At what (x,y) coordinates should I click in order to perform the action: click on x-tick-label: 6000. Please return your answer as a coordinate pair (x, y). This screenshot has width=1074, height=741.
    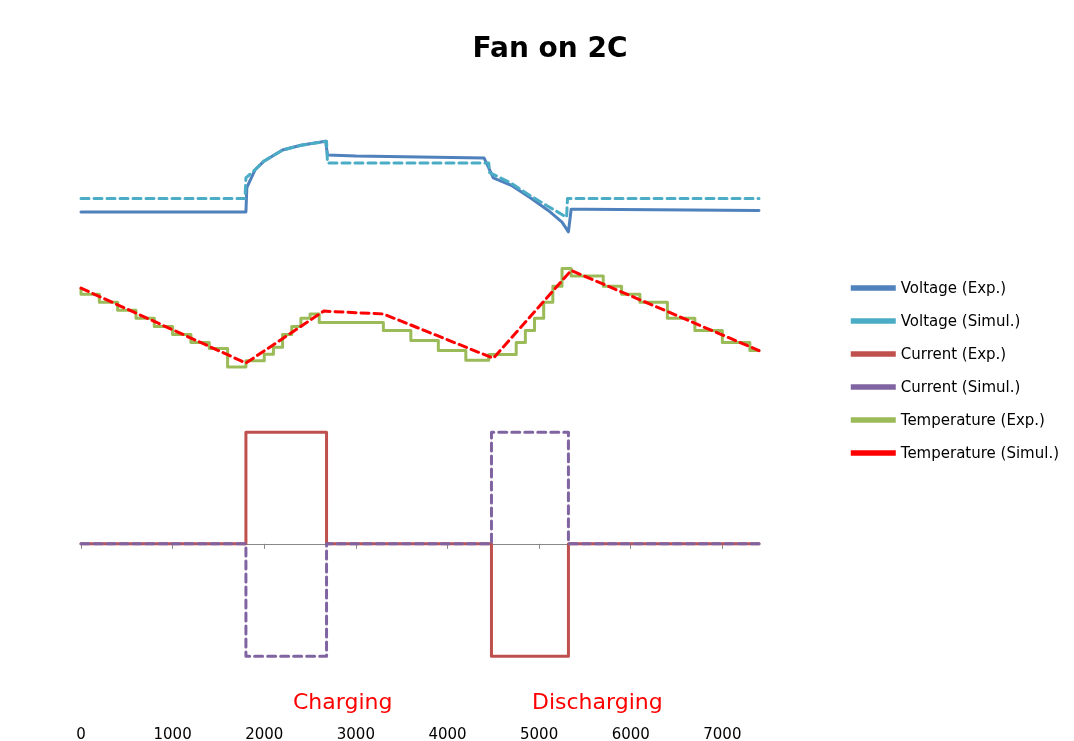
    Looking at the image, I should click on (630, 732).